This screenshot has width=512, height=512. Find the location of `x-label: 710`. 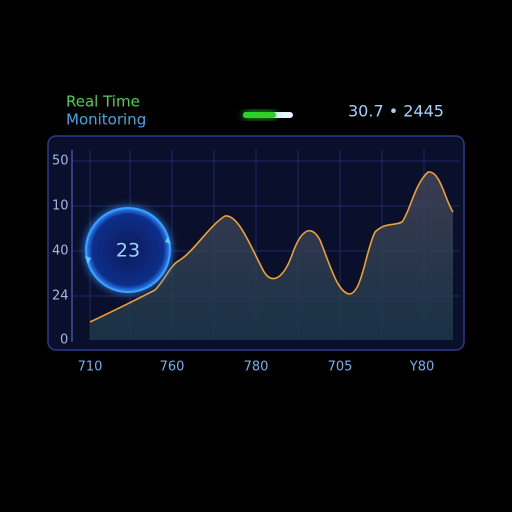

x-label: 710 is located at coordinates (90, 367).